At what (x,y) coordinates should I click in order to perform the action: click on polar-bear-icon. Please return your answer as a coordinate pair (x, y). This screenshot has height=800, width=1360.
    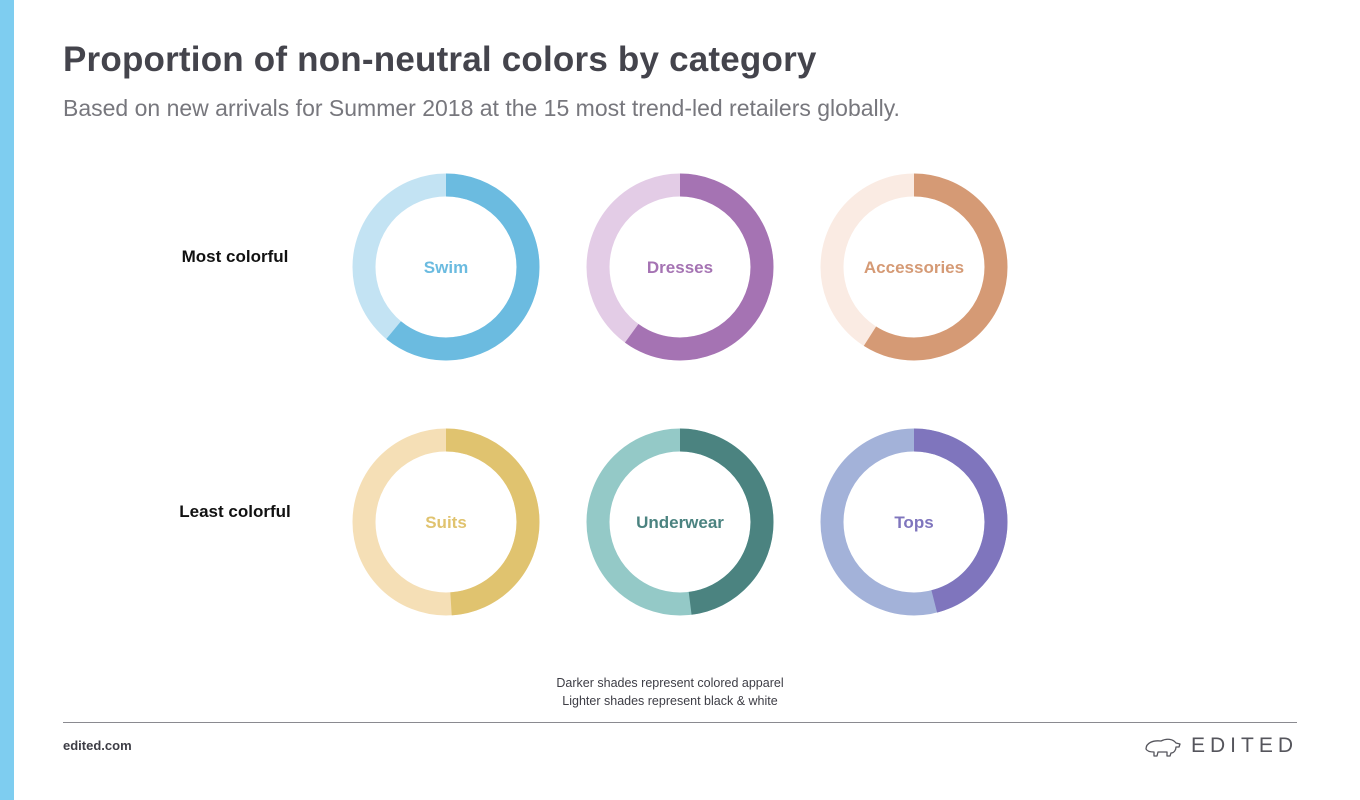
    Looking at the image, I should click on (1163, 747).